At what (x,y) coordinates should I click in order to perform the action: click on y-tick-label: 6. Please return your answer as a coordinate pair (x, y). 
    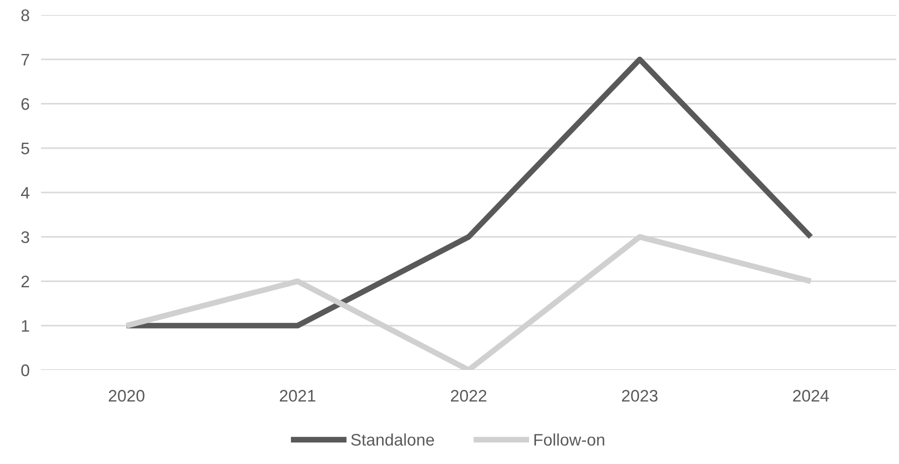
    Looking at the image, I should click on (25, 104).